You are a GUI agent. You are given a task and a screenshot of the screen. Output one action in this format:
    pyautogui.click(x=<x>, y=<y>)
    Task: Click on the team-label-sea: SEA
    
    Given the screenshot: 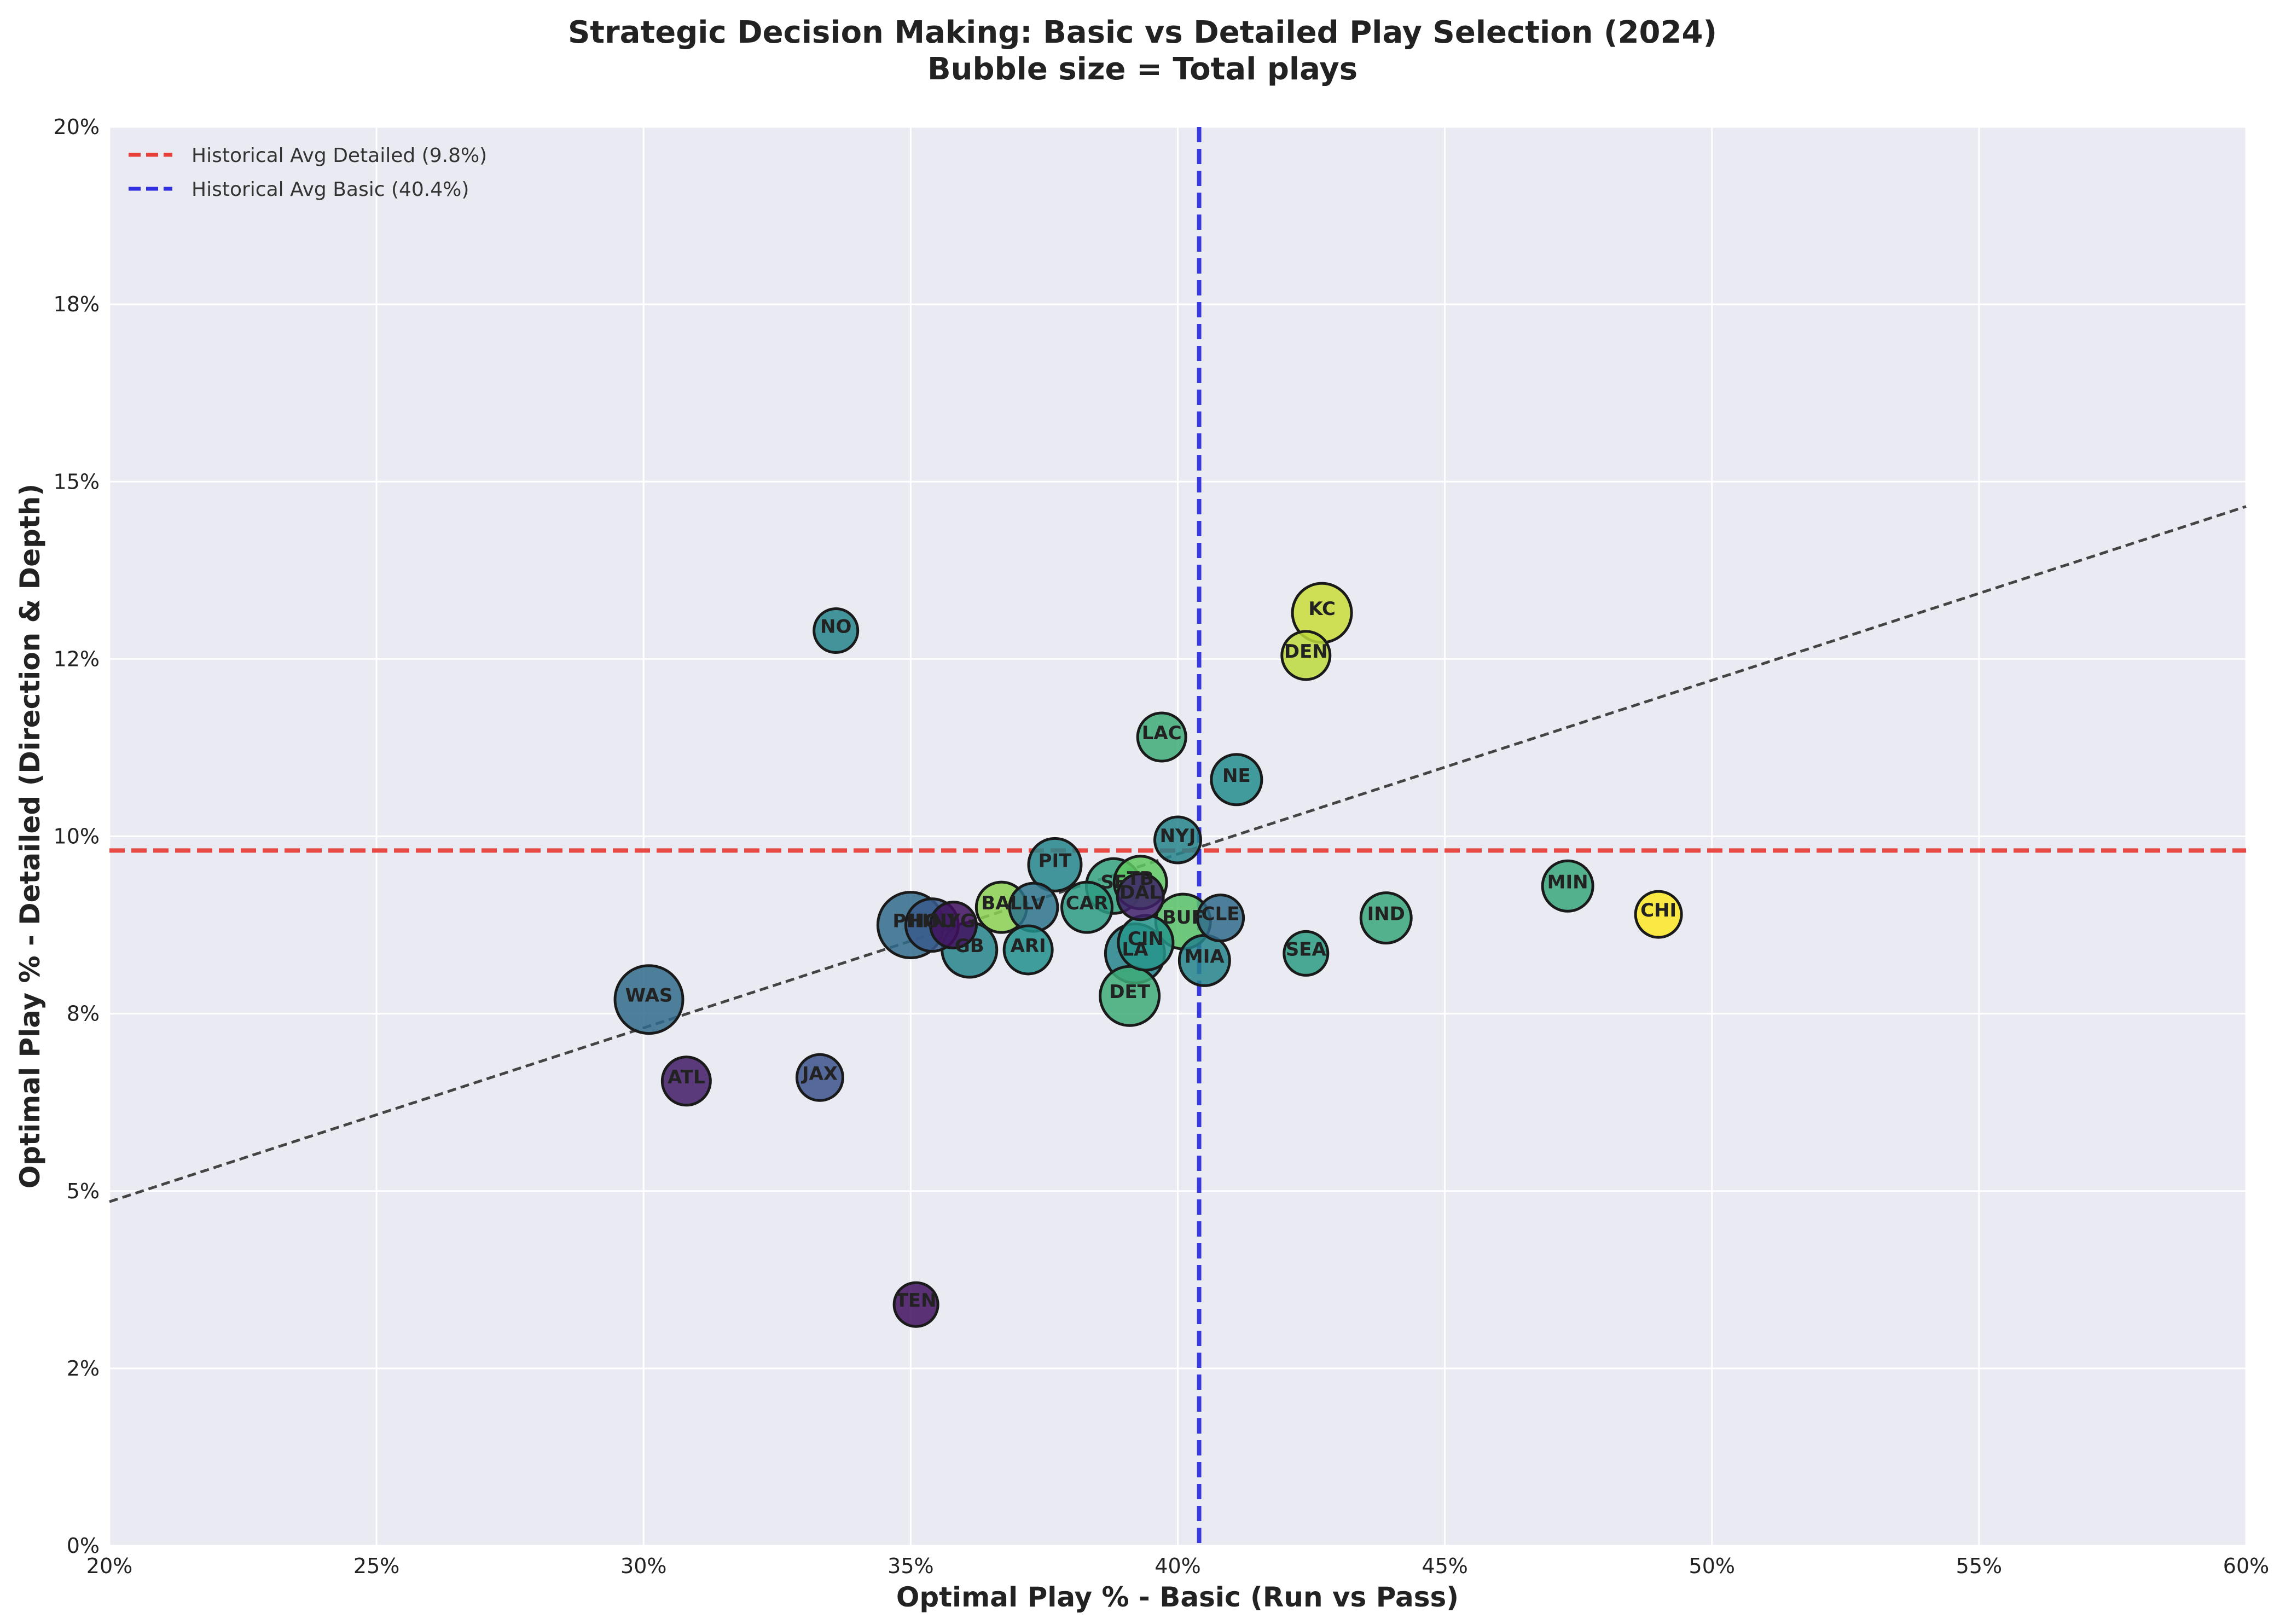 What is the action you would take?
    pyautogui.click(x=1306, y=949)
    